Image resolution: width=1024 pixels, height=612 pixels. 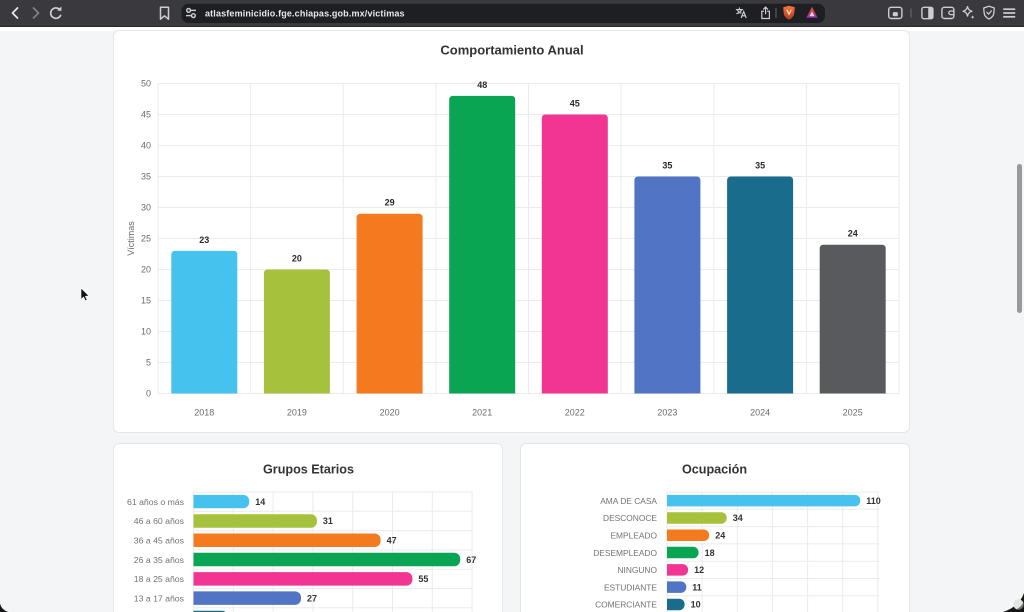 What do you see at coordinates (146, 239) in the screenshot?
I see `svg-text: 25` at bounding box center [146, 239].